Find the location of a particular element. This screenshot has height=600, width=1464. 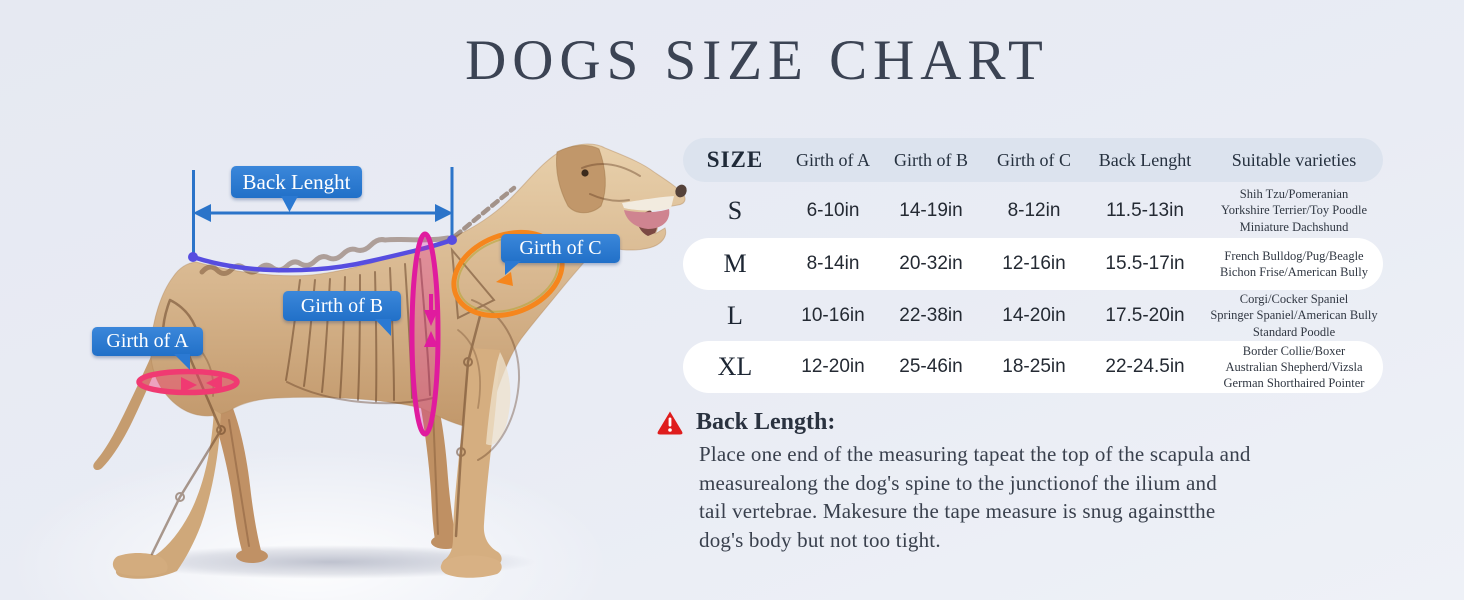

page-title: DOGS SIZE CHART is located at coordinates (757, 60).